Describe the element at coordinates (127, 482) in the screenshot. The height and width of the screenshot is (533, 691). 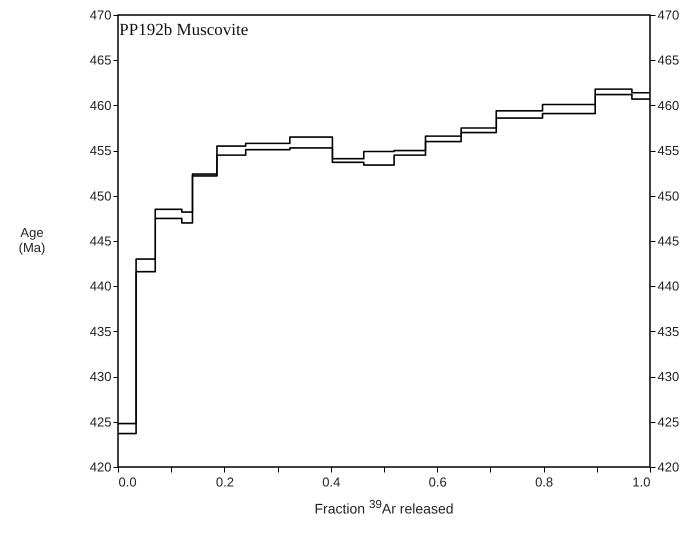
I see `x-tick-label: 0.0` at that location.